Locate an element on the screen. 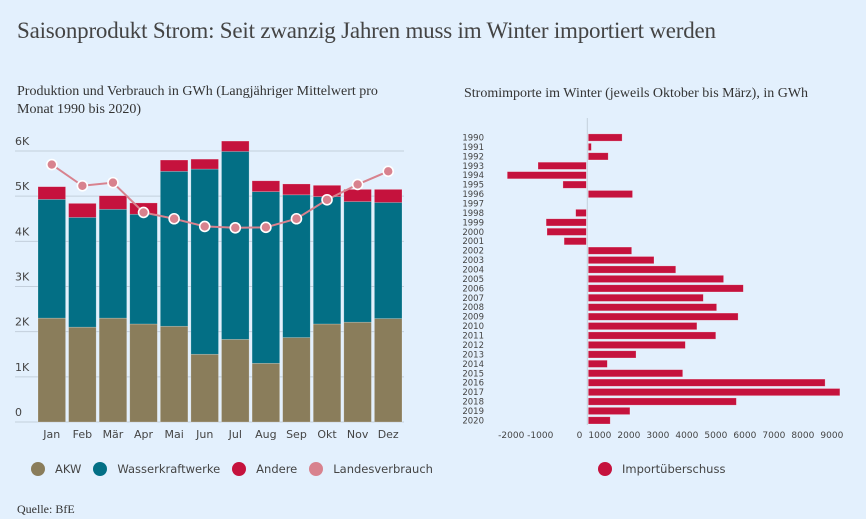 Image resolution: width=866 pixels, height=519 pixels. x-tick-label: 5000 is located at coordinates (715, 436).